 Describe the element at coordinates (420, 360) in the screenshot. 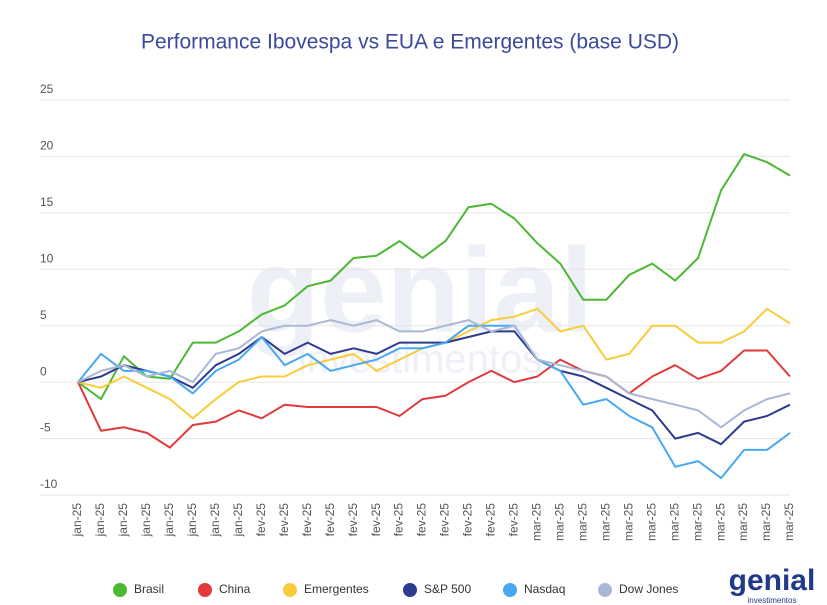

I see `watermark-sub: investimentos` at that location.